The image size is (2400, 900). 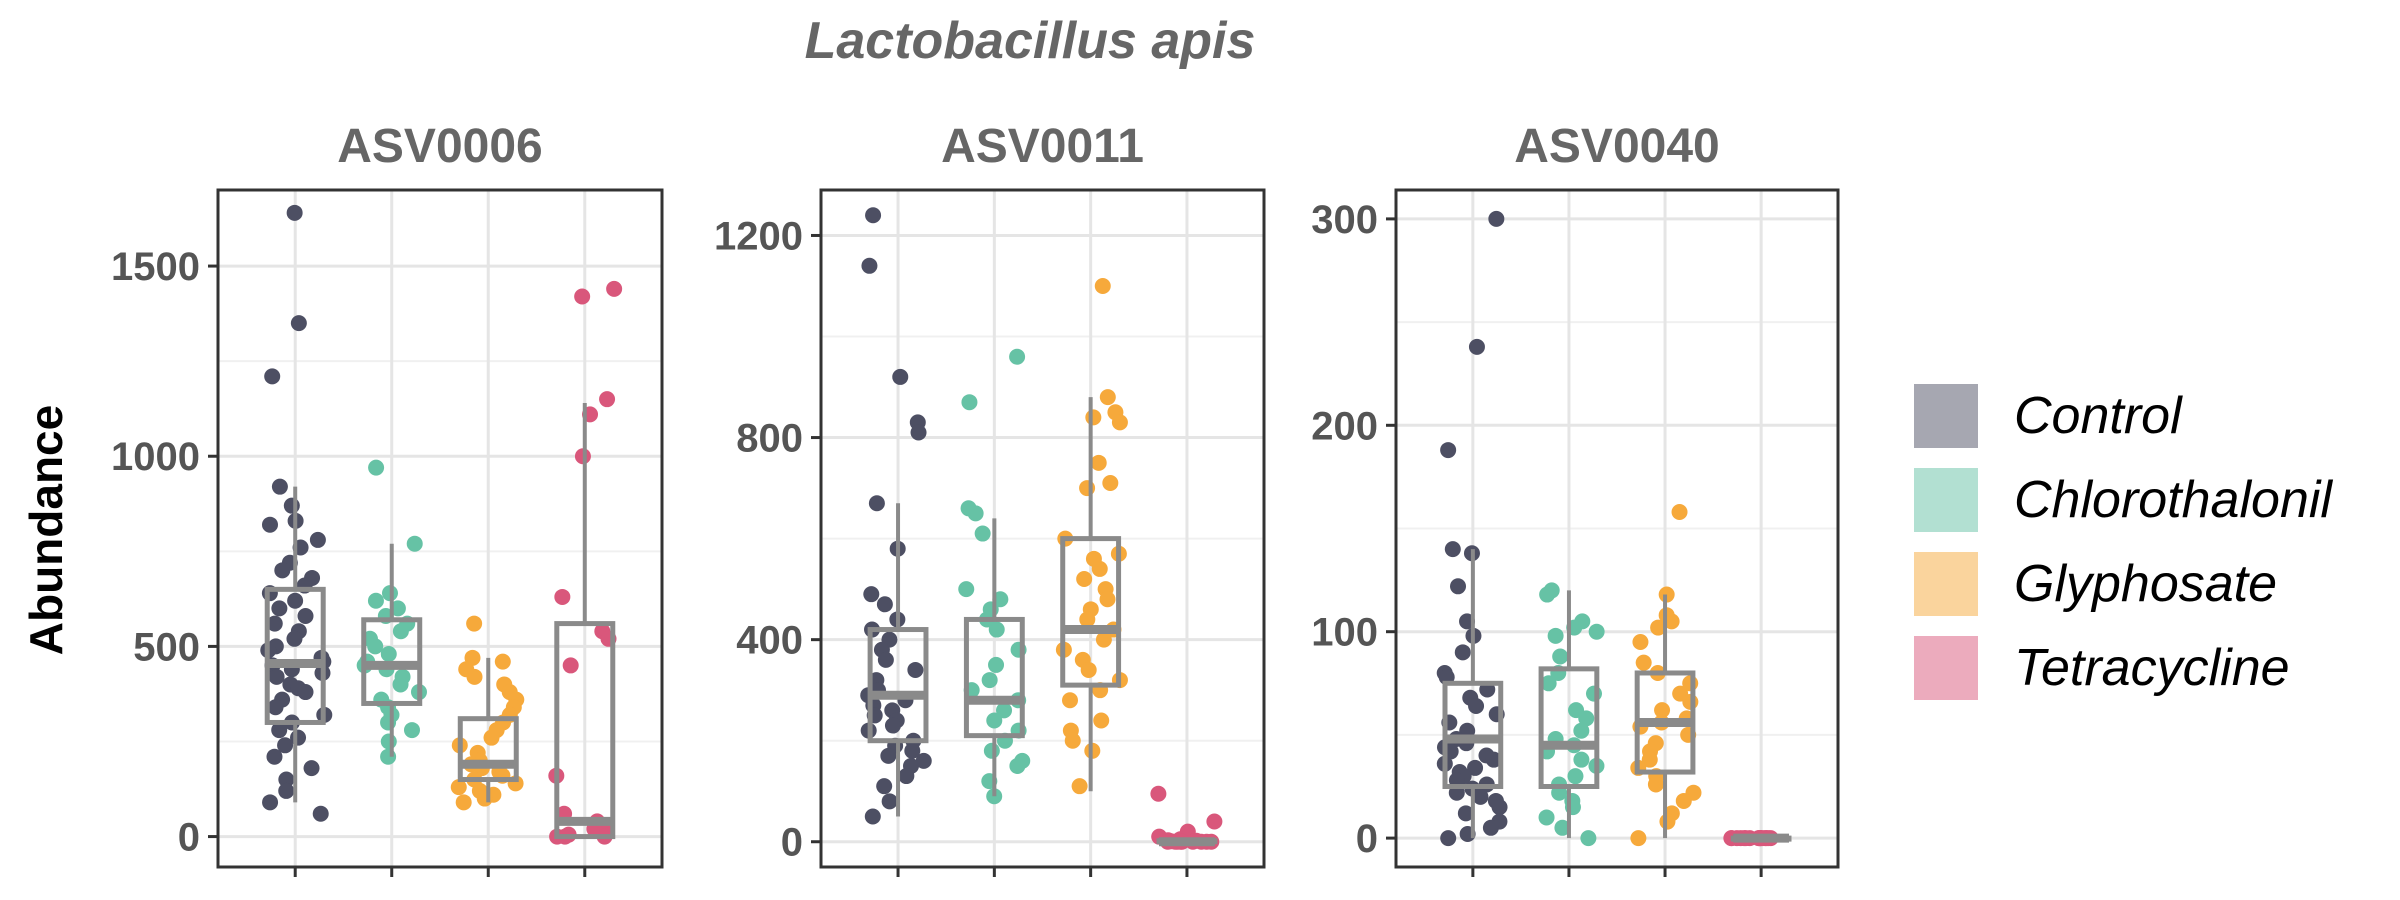 I want to click on panel-asv0006-strip-label: ASV0006, so click(x=439, y=146).